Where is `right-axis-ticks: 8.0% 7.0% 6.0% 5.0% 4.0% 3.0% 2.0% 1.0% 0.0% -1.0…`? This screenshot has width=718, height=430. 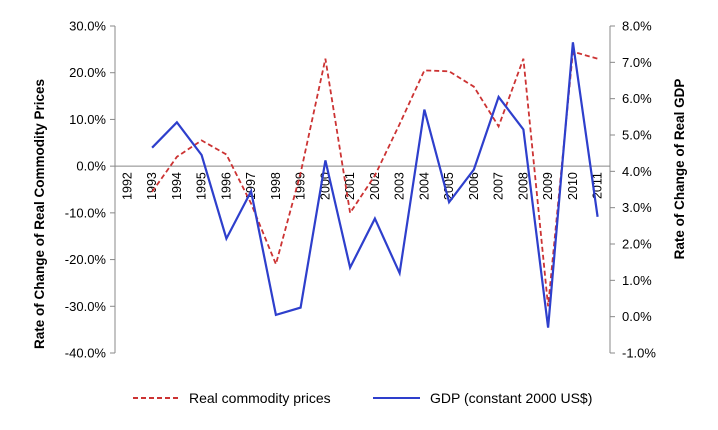
right-axis-ticks: 8.0% 7.0% 6.0% 5.0% 4.0% 3.0% 2.0% 1.0% 0.0% -1.0… is located at coordinates (633, 190).